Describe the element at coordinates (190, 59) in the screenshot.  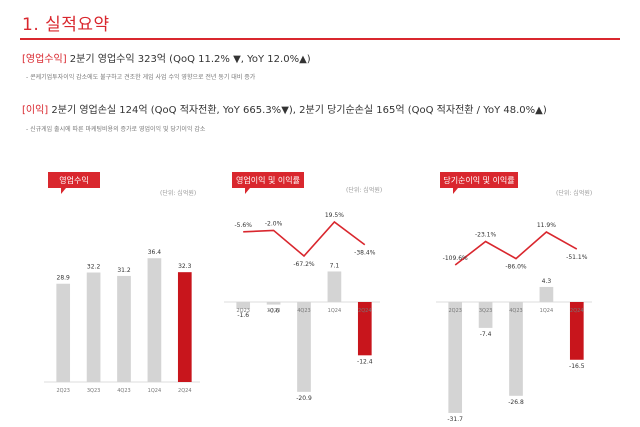
I see `revenue-text: 2분기 영업수익 323억 (QoQ 11.2% ▼, YoY 12.0%▲)` at that location.